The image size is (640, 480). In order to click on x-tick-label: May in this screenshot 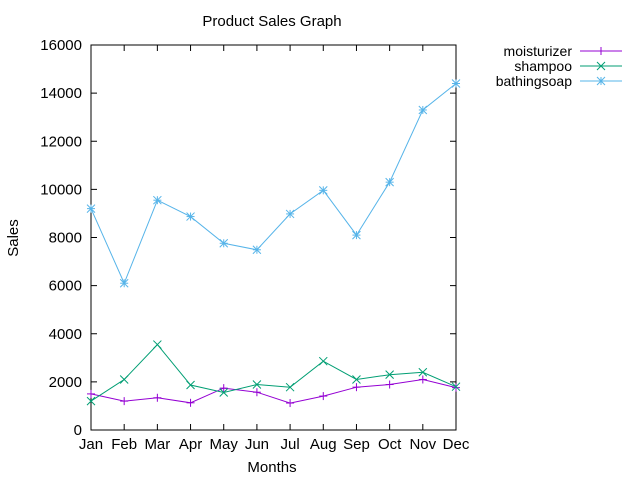, I will do `click(224, 444)`.